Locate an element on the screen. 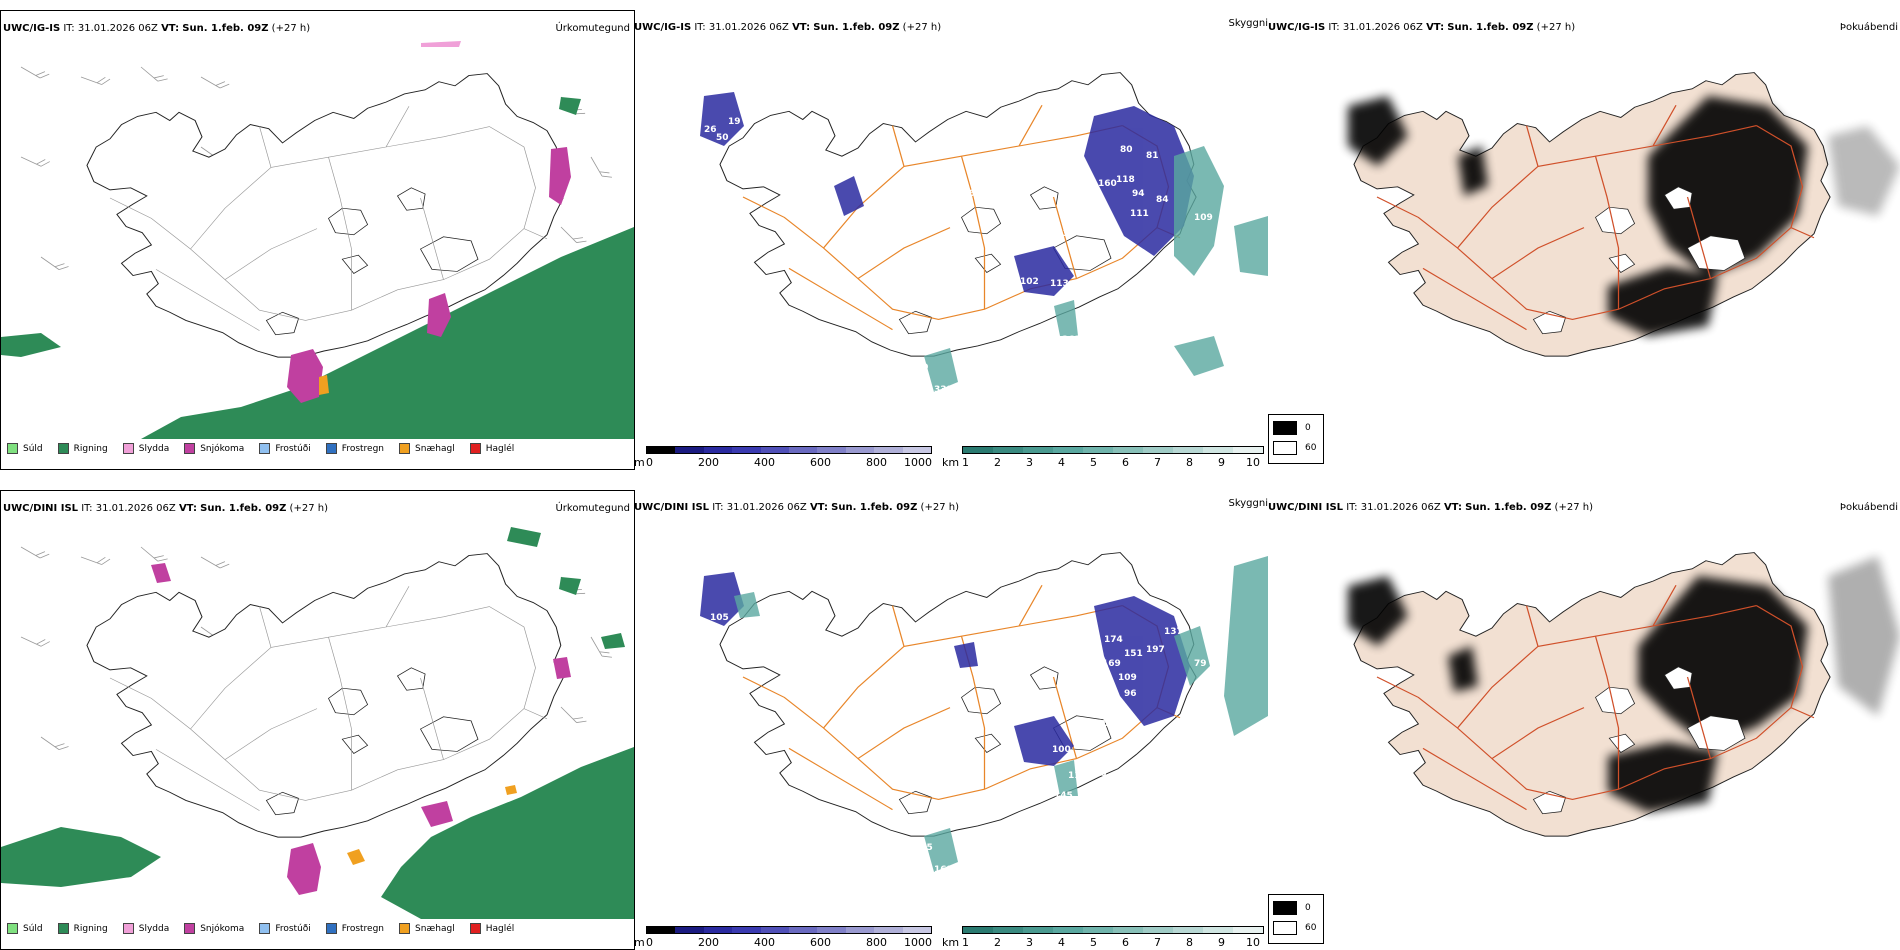 The width and height of the screenshot is (1900, 950). colorbar-km-bottom: km 1 2 3 4 5 6 7 8 9 10 is located at coordinates (1105, 933).